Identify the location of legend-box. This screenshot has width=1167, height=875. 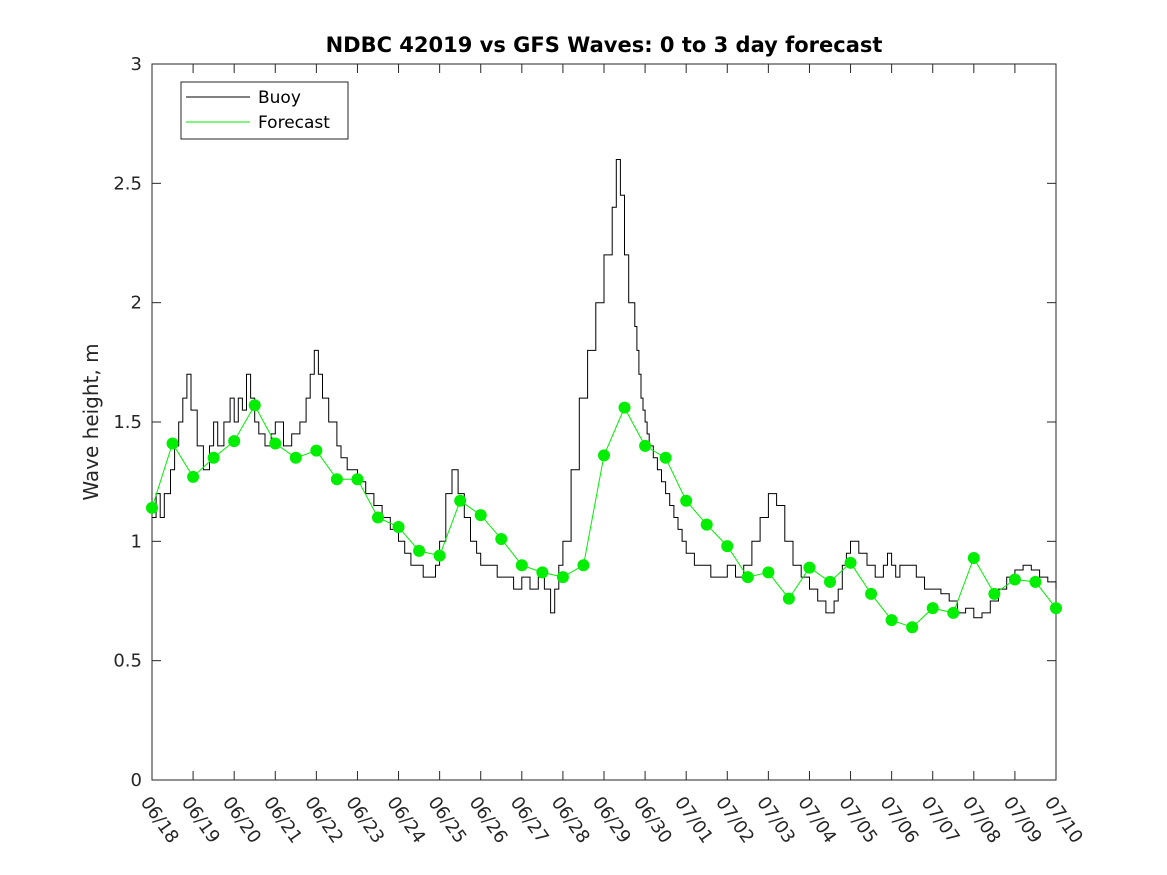
(264, 110).